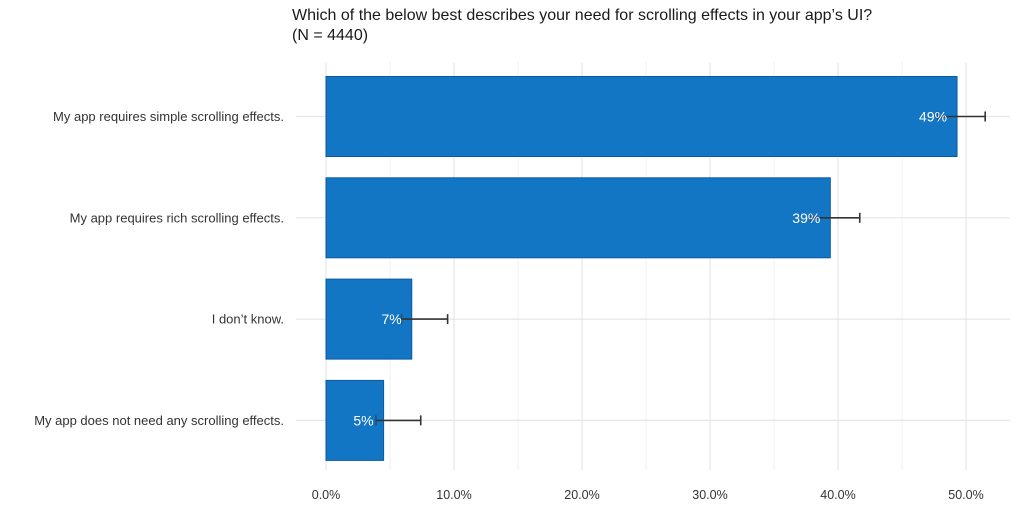  I want to click on x-tick-label: 10.0%, so click(453, 495).